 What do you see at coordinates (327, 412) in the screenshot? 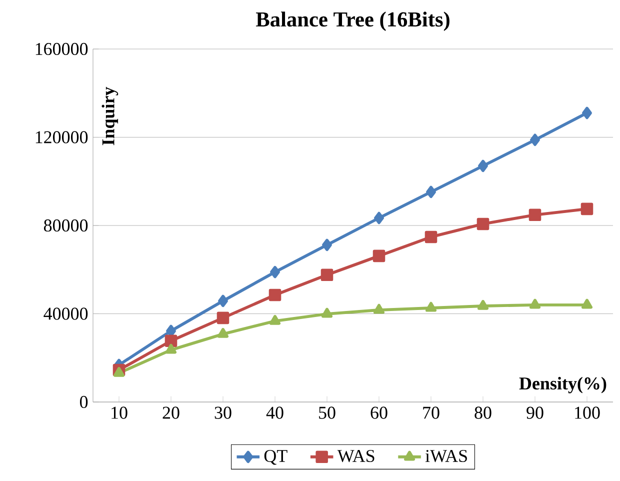
I see `x-tick-label: 50` at bounding box center [327, 412].